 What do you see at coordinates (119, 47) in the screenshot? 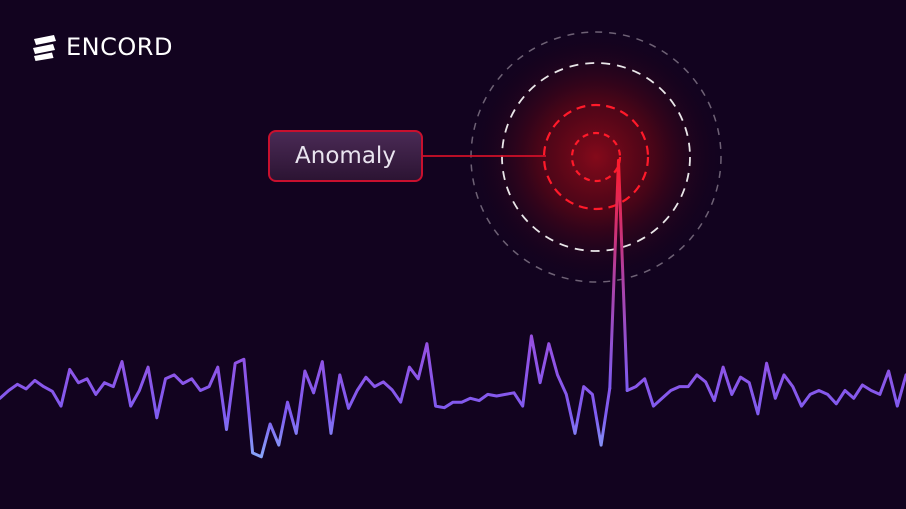
I see `brand-name: ENCORD` at bounding box center [119, 47].